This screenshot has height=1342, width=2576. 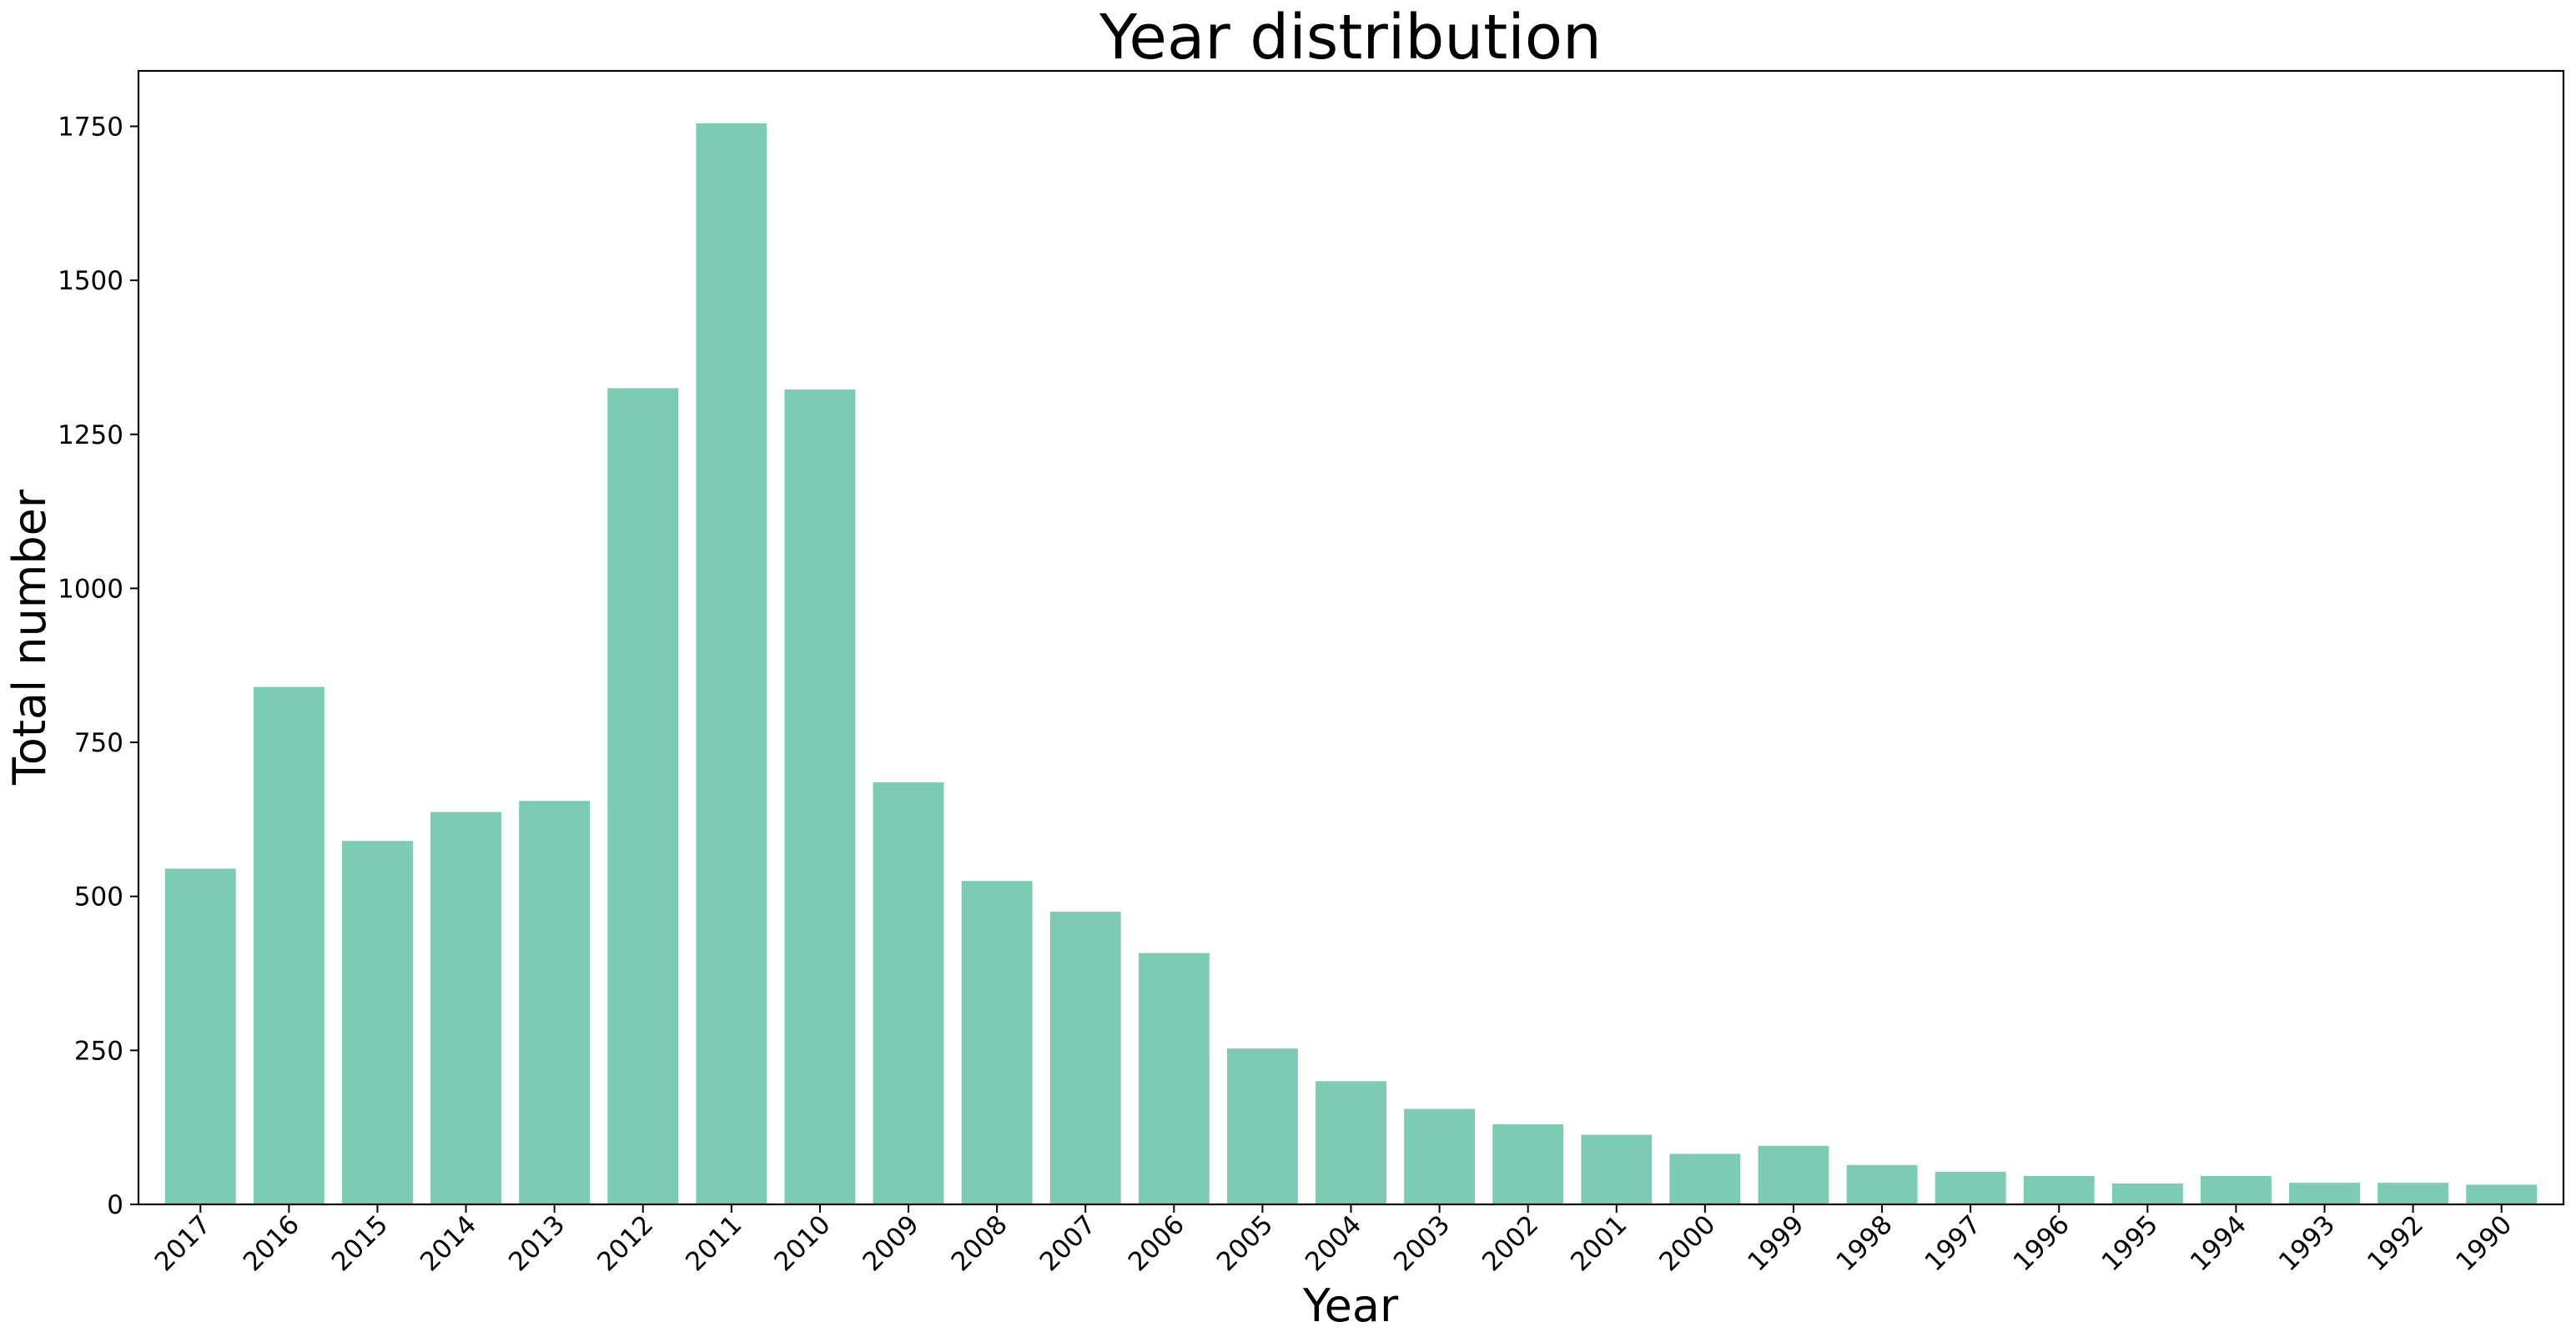 What do you see at coordinates (1422, 1243) in the screenshot?
I see `x-tick-label-2003: 2003` at bounding box center [1422, 1243].